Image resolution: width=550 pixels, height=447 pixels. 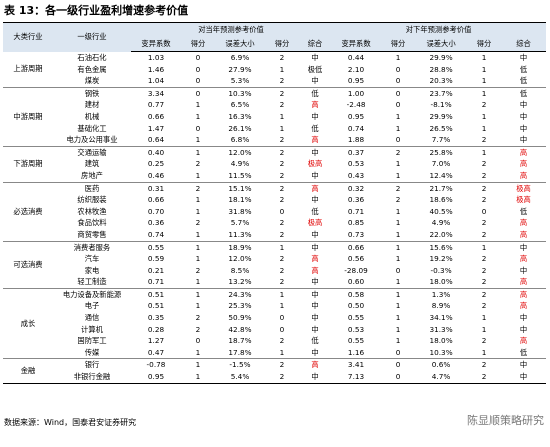 What do you see at coordinates (275, 116) in the screenshot?
I see `table-row: 中游周期 钢铁 3.34 0 10.3% 2 低 1.00 0 23.7% 1 低` at bounding box center [275, 116].